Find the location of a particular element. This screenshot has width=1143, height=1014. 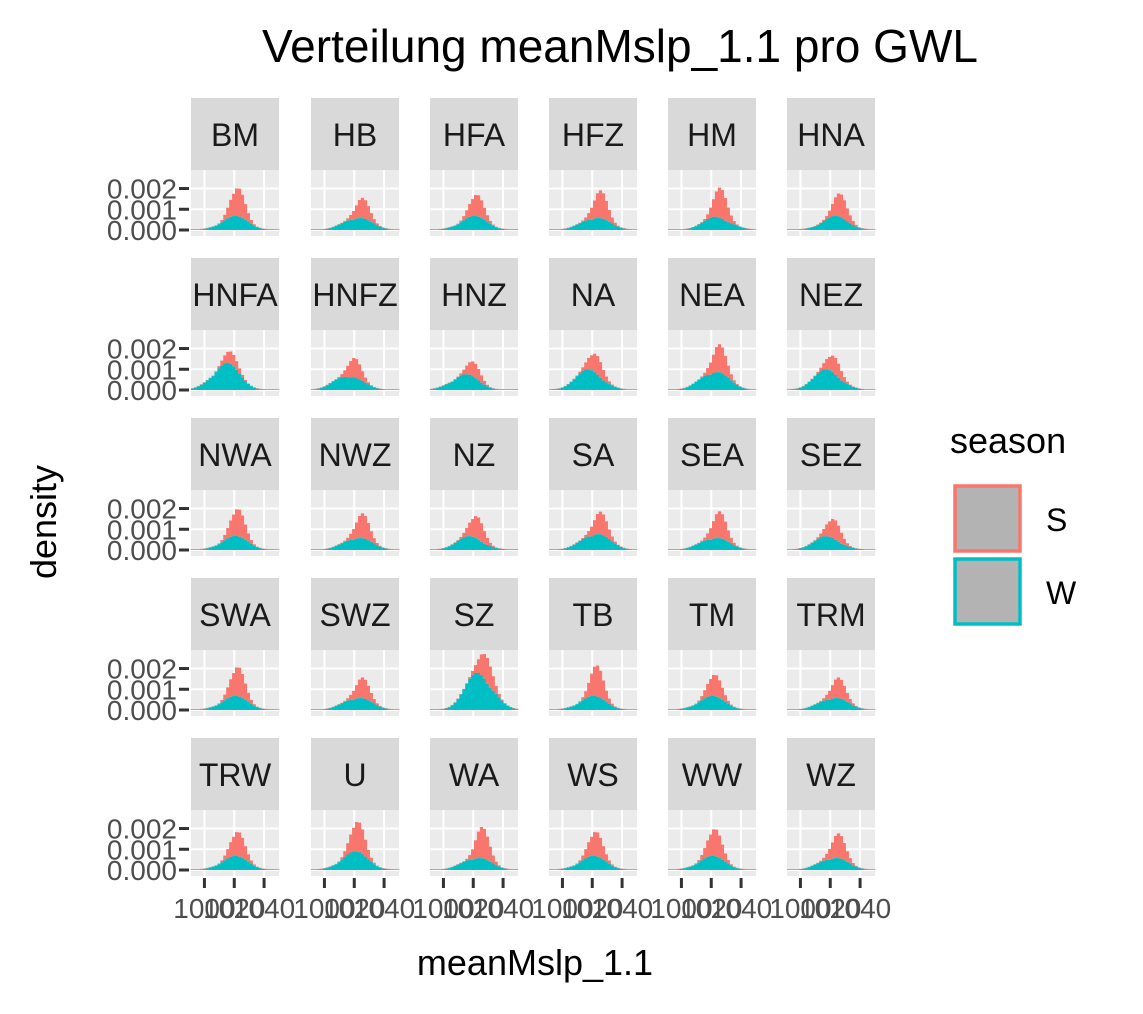

facet-strip-label: SA is located at coordinates (593, 455).